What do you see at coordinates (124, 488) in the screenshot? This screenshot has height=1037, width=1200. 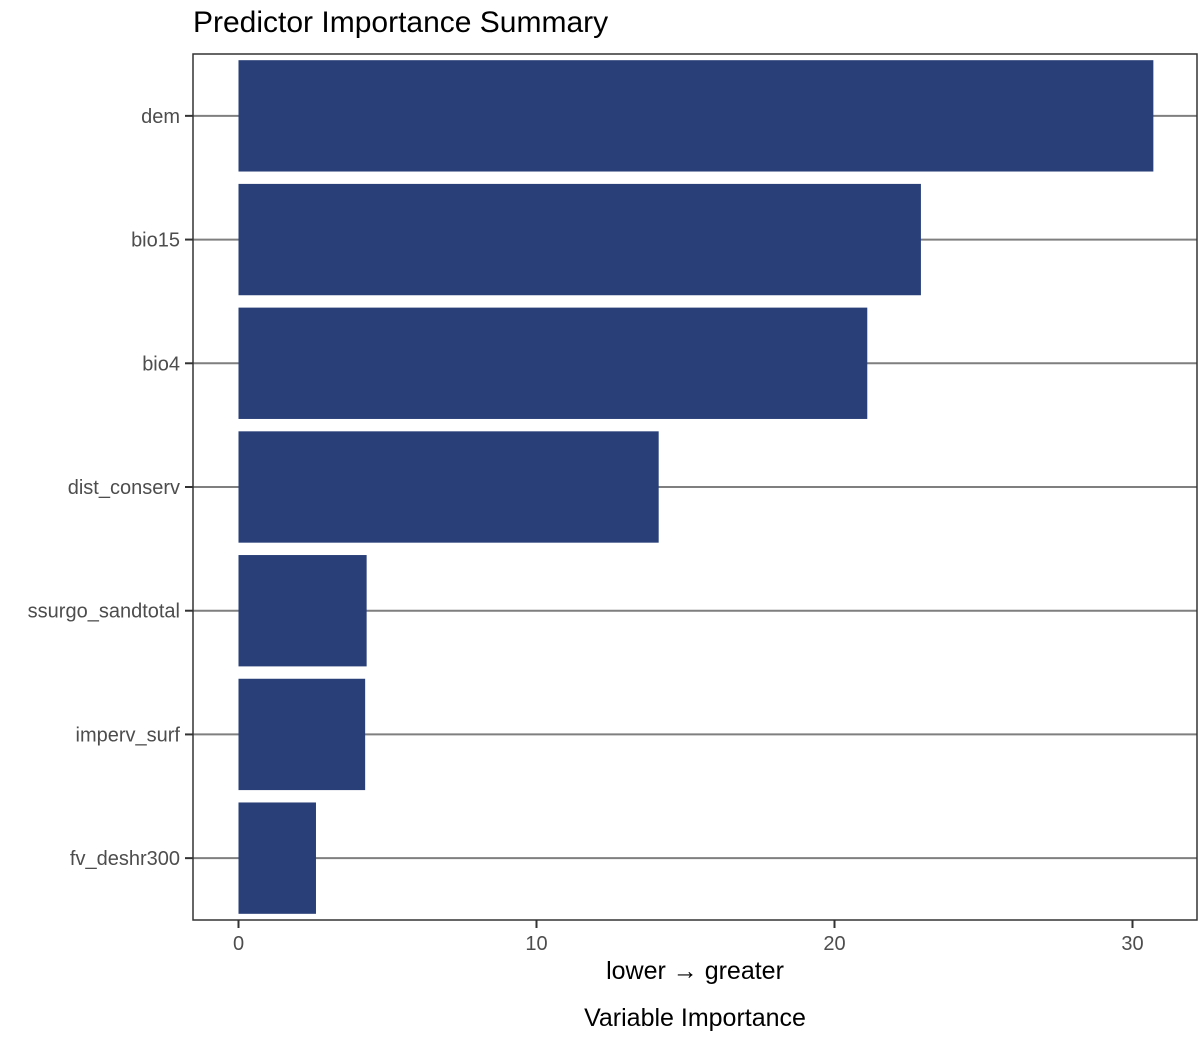 I see `y-tick-label-dist_conserv: dist_conserv` at bounding box center [124, 488].